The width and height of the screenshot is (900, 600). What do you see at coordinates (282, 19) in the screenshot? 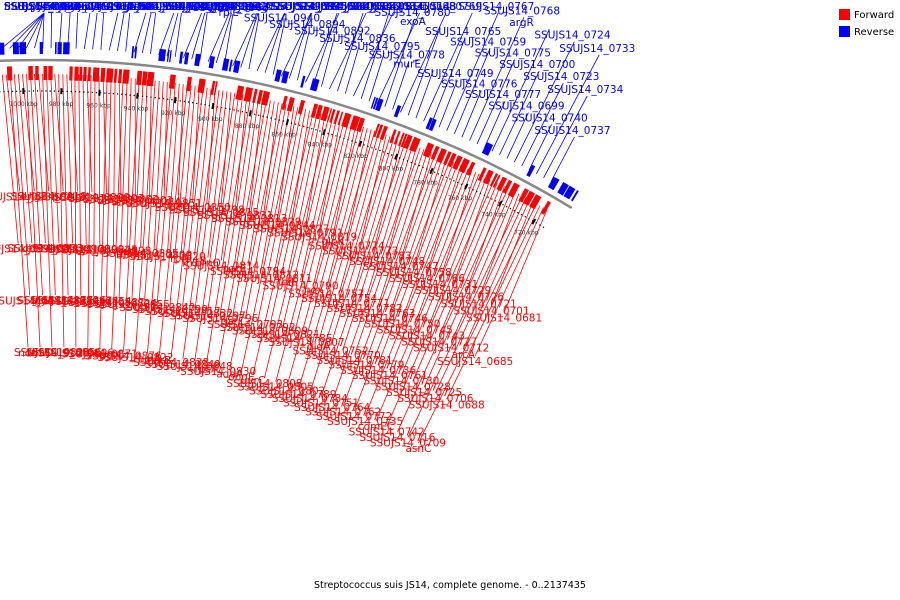
I see `gene-label: SSUJS14_0940` at bounding box center [282, 19].